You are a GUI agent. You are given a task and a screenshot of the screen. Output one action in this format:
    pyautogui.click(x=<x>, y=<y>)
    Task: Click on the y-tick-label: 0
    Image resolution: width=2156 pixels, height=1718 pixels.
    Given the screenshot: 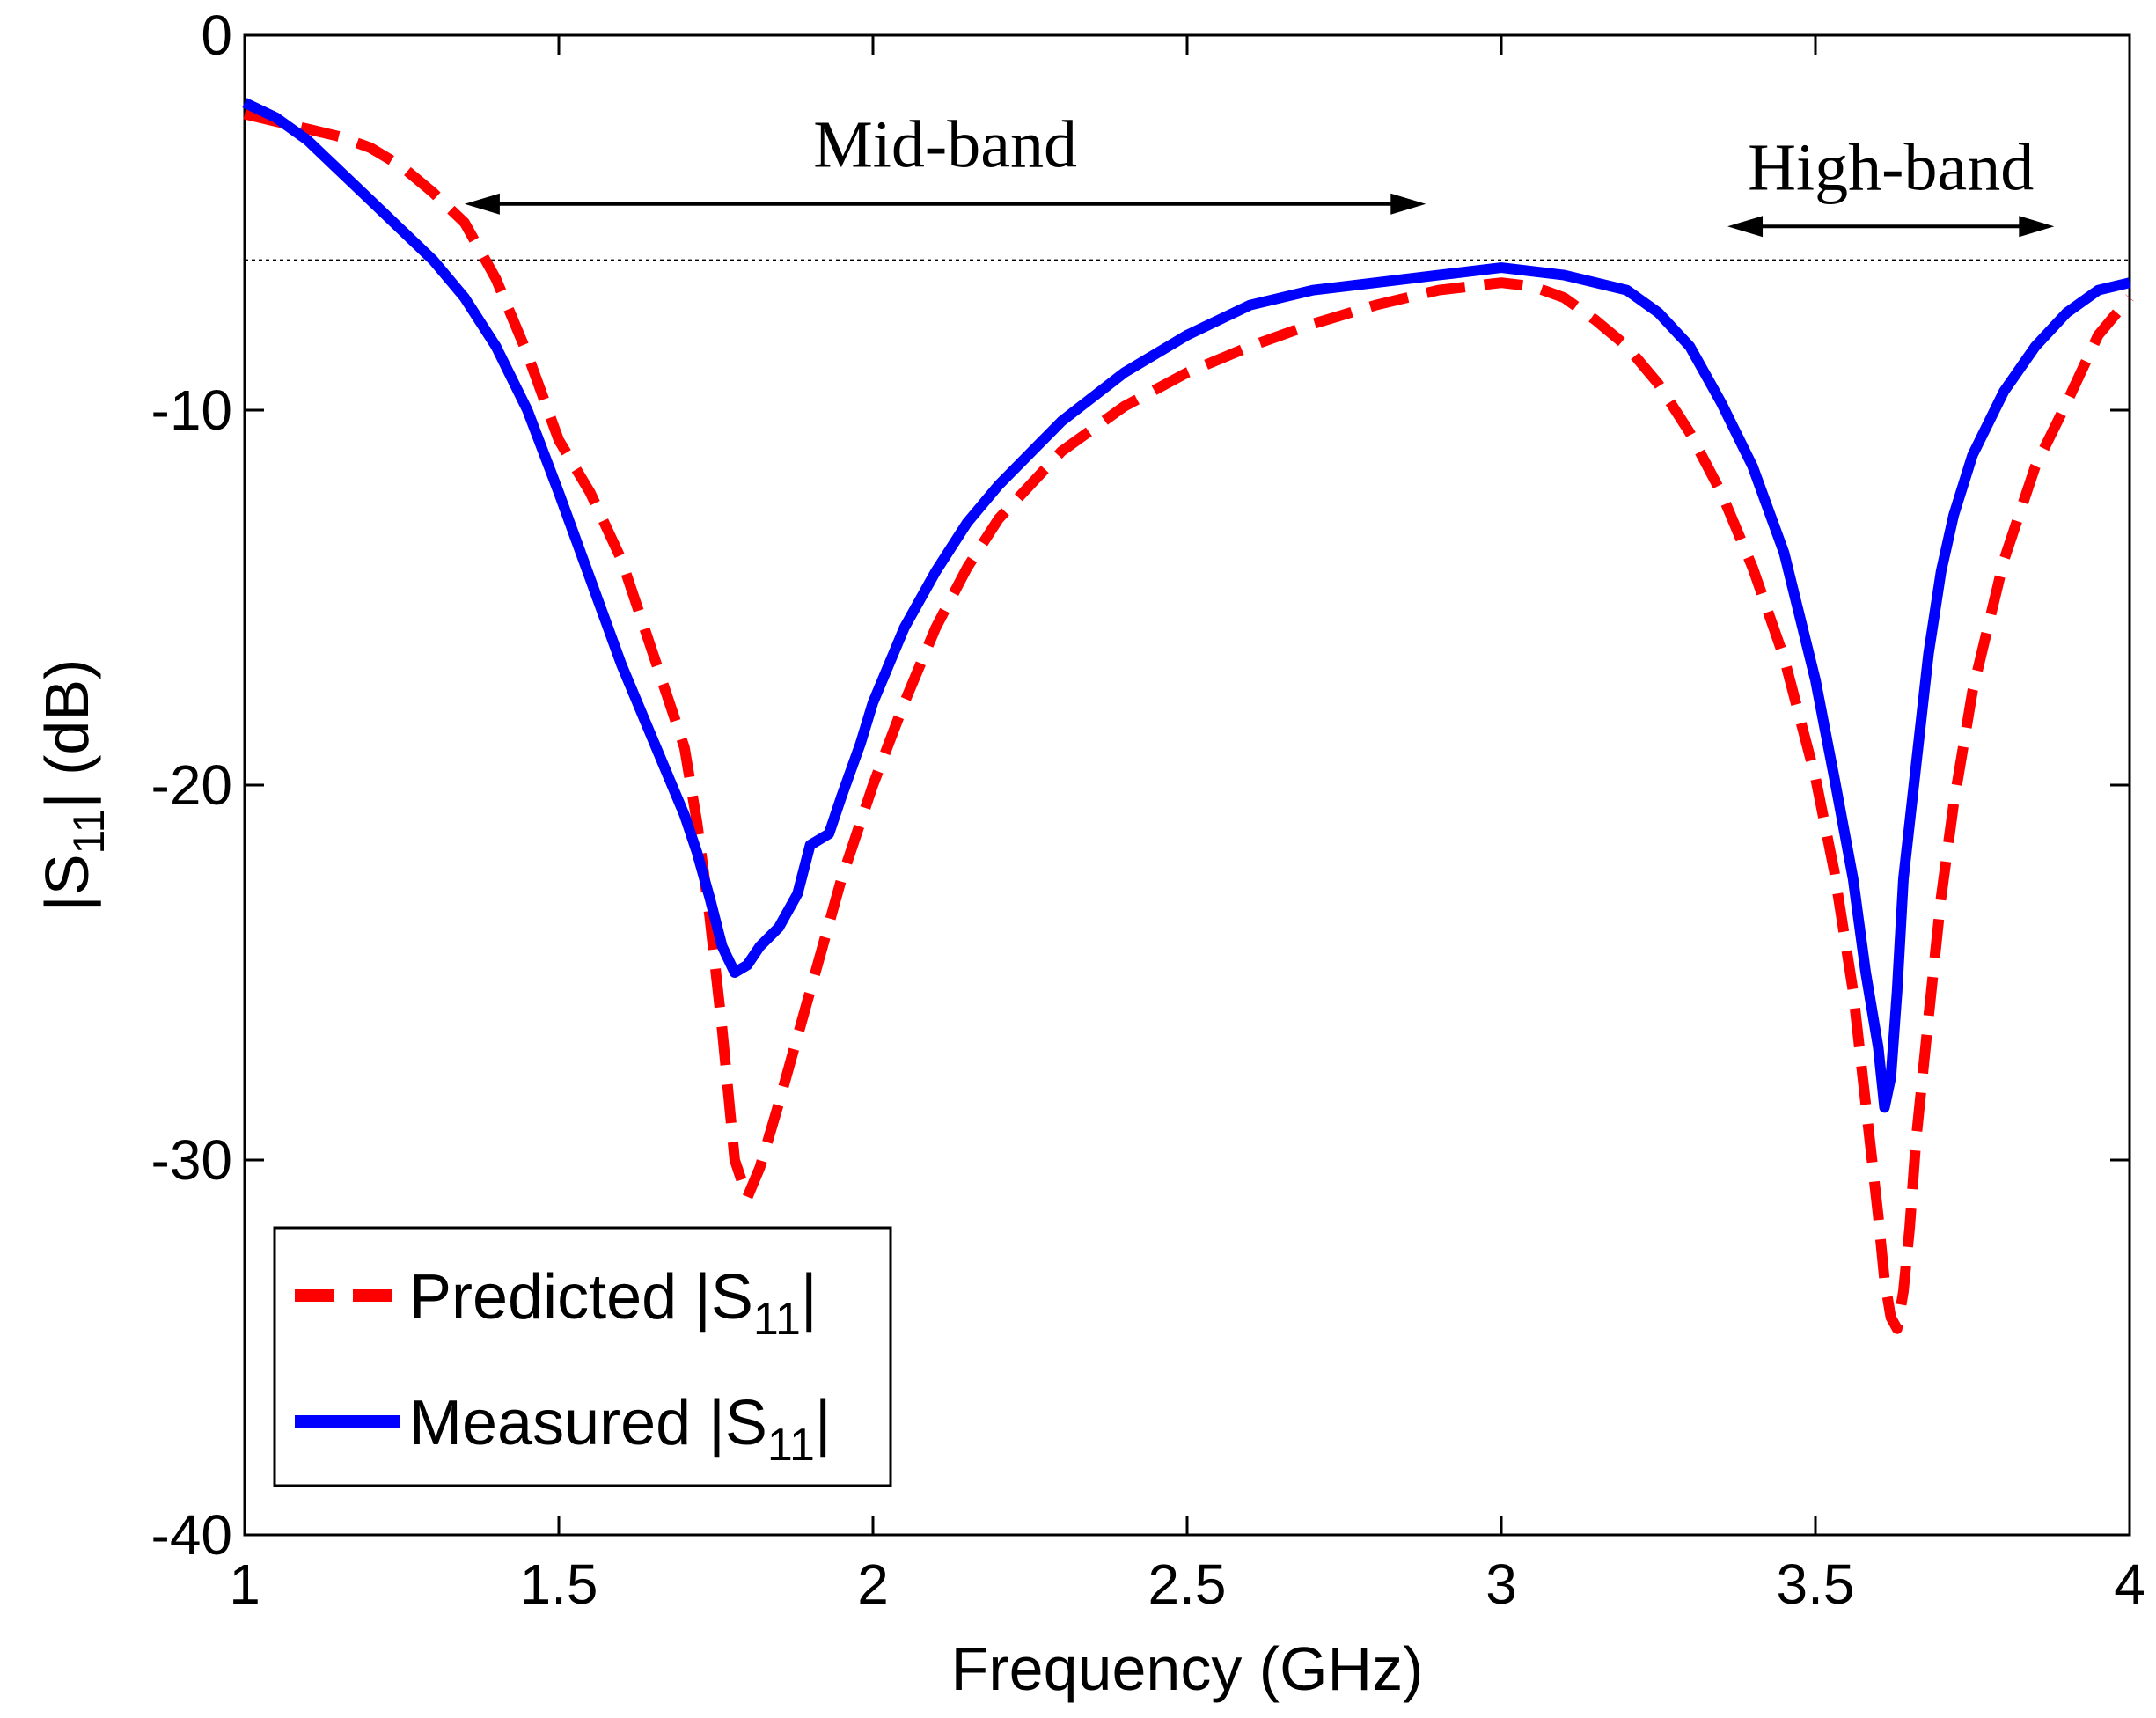 What is the action you would take?
    pyautogui.click(x=216, y=35)
    